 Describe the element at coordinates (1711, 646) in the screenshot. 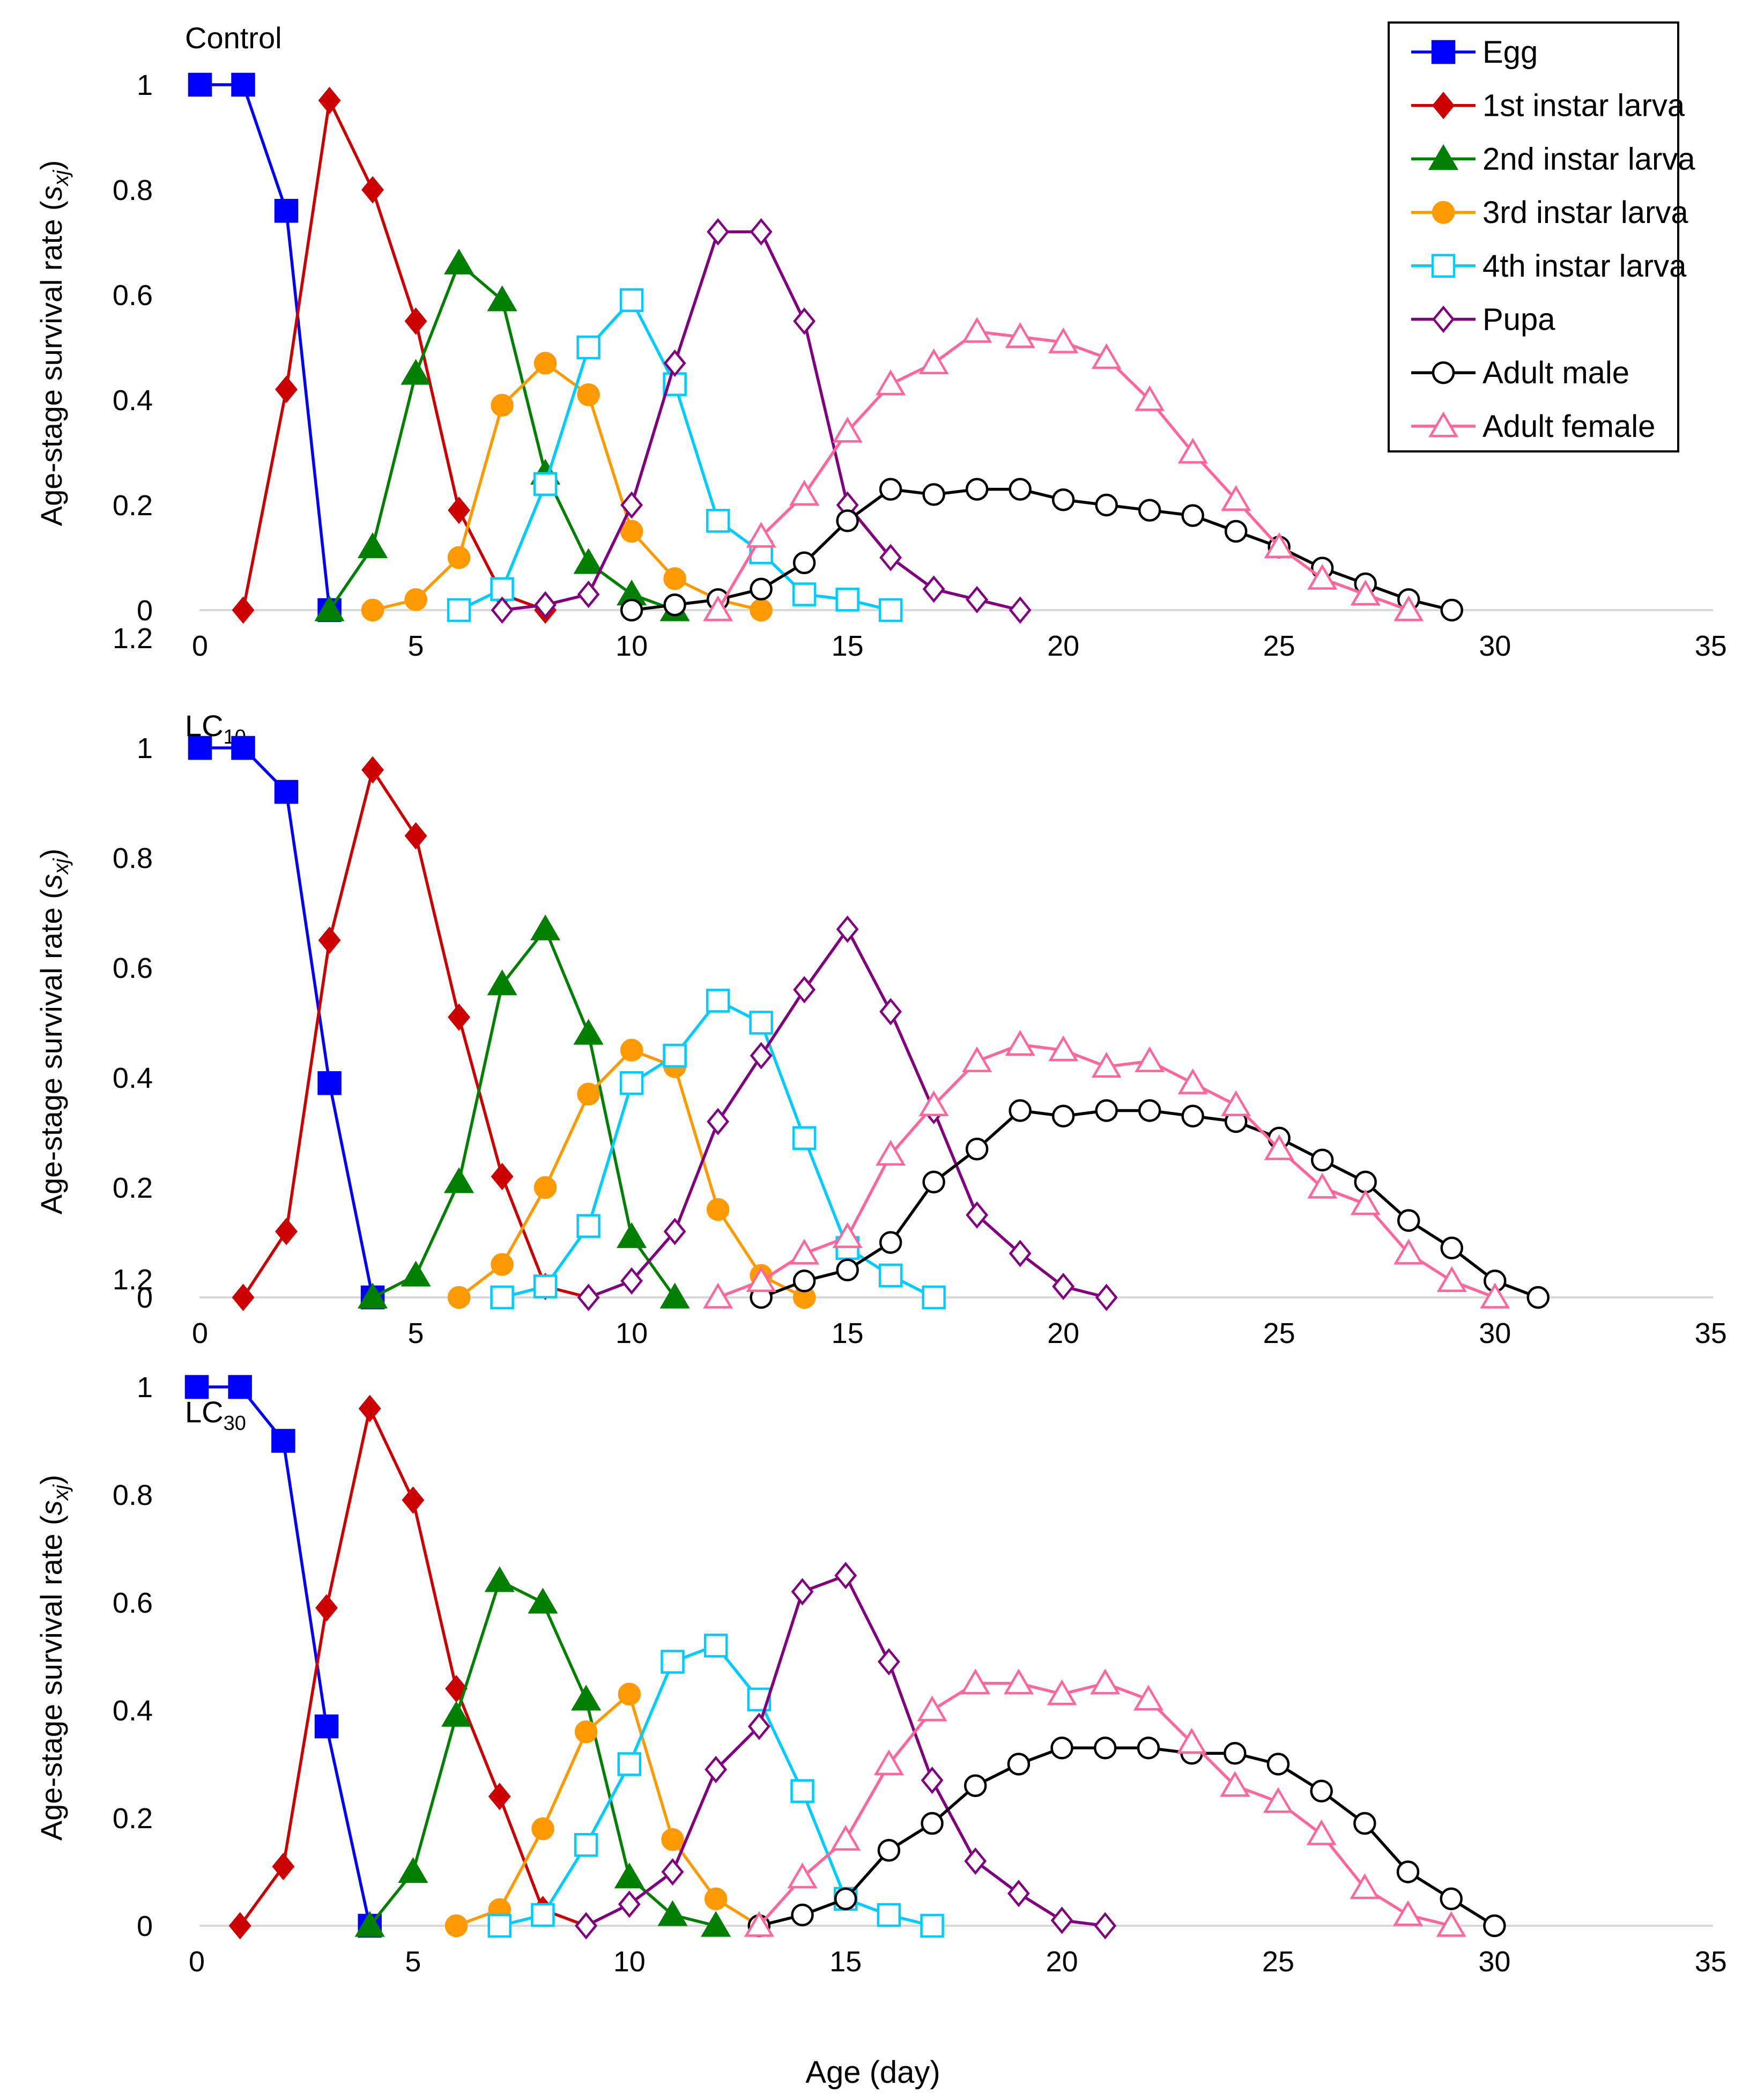

I see `x-tick-label: 35` at that location.